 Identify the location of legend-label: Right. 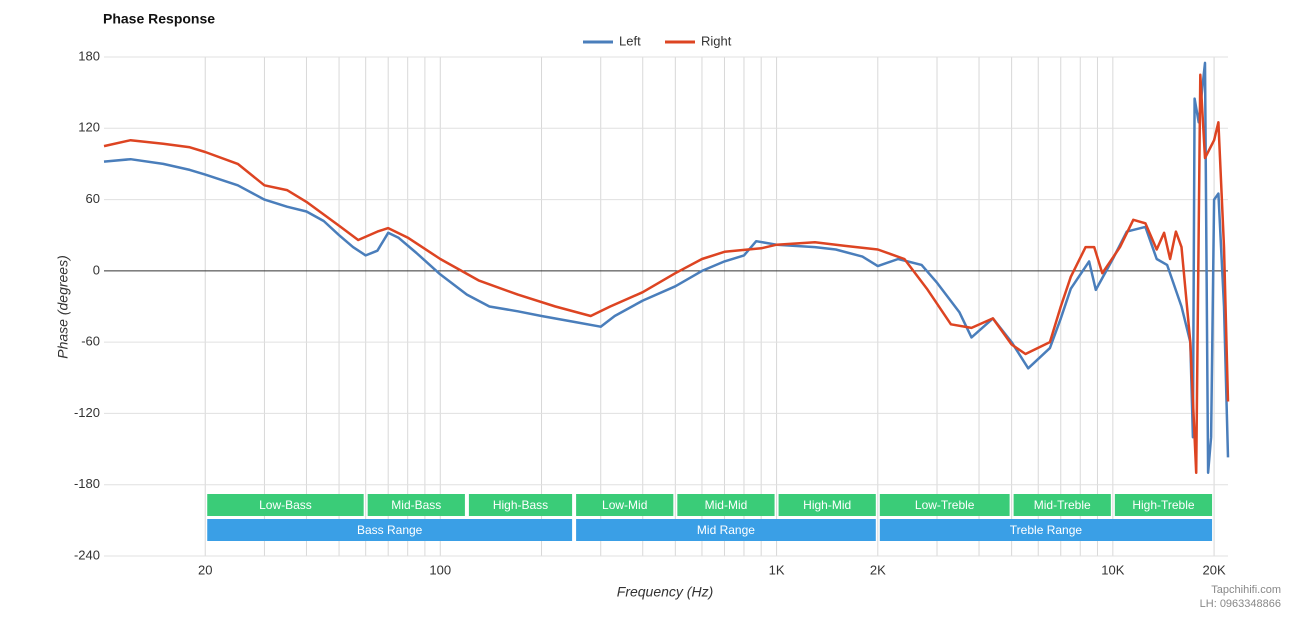
(716, 40).